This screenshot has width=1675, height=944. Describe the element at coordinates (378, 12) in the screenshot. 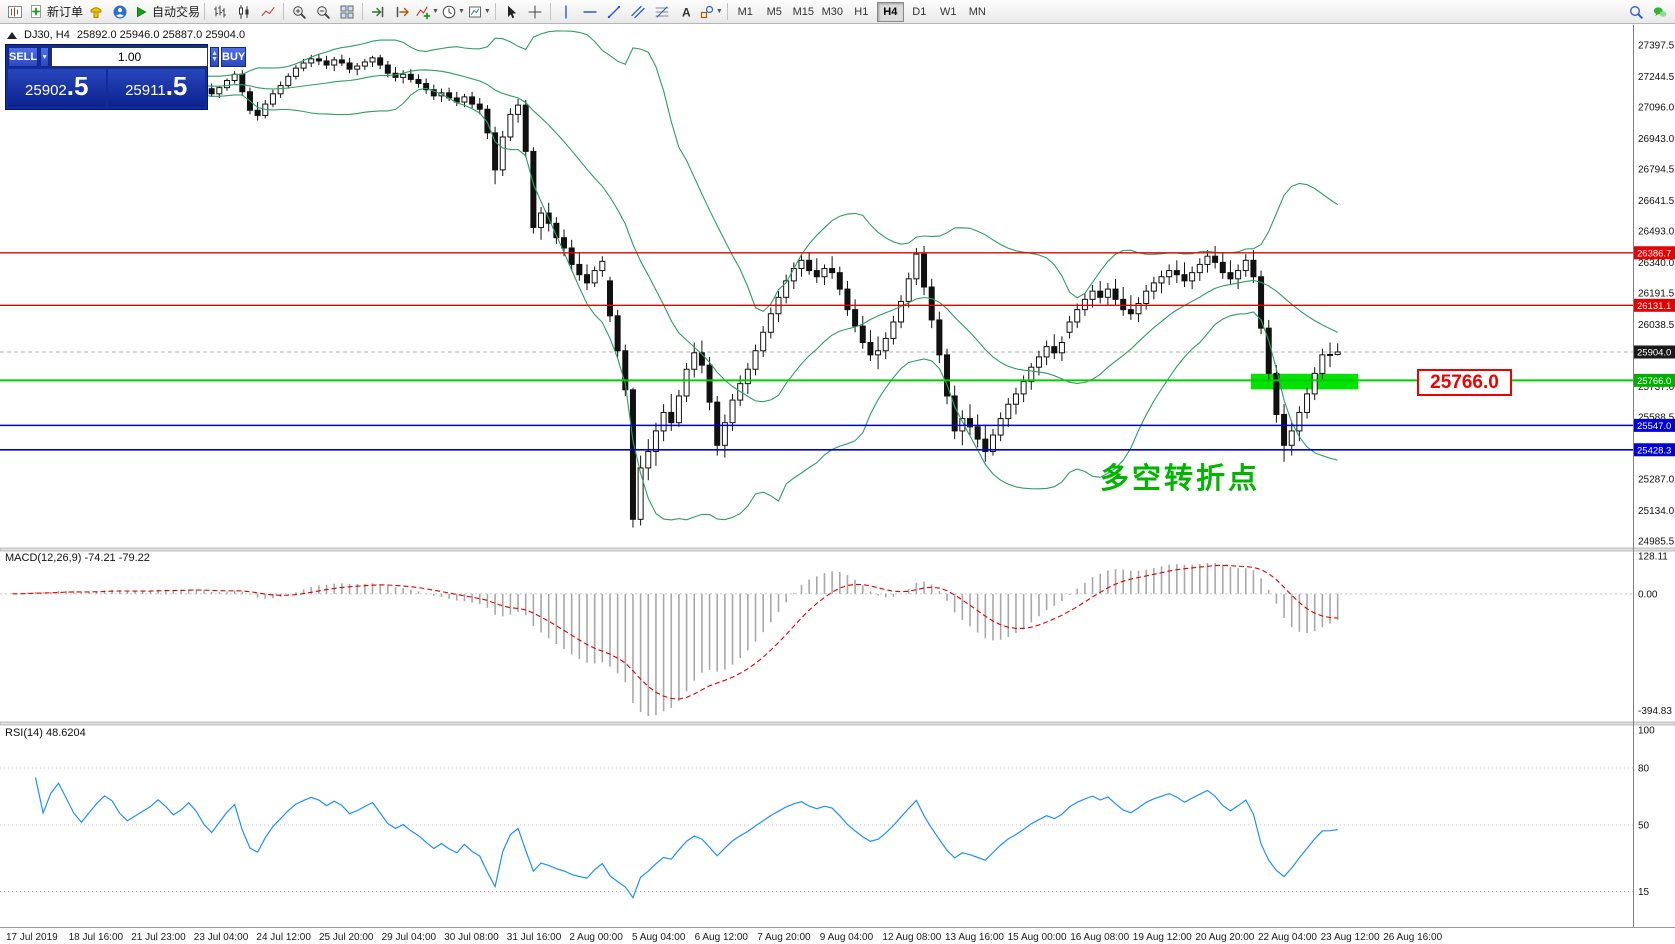

I see `auto-scroll-icon` at that location.